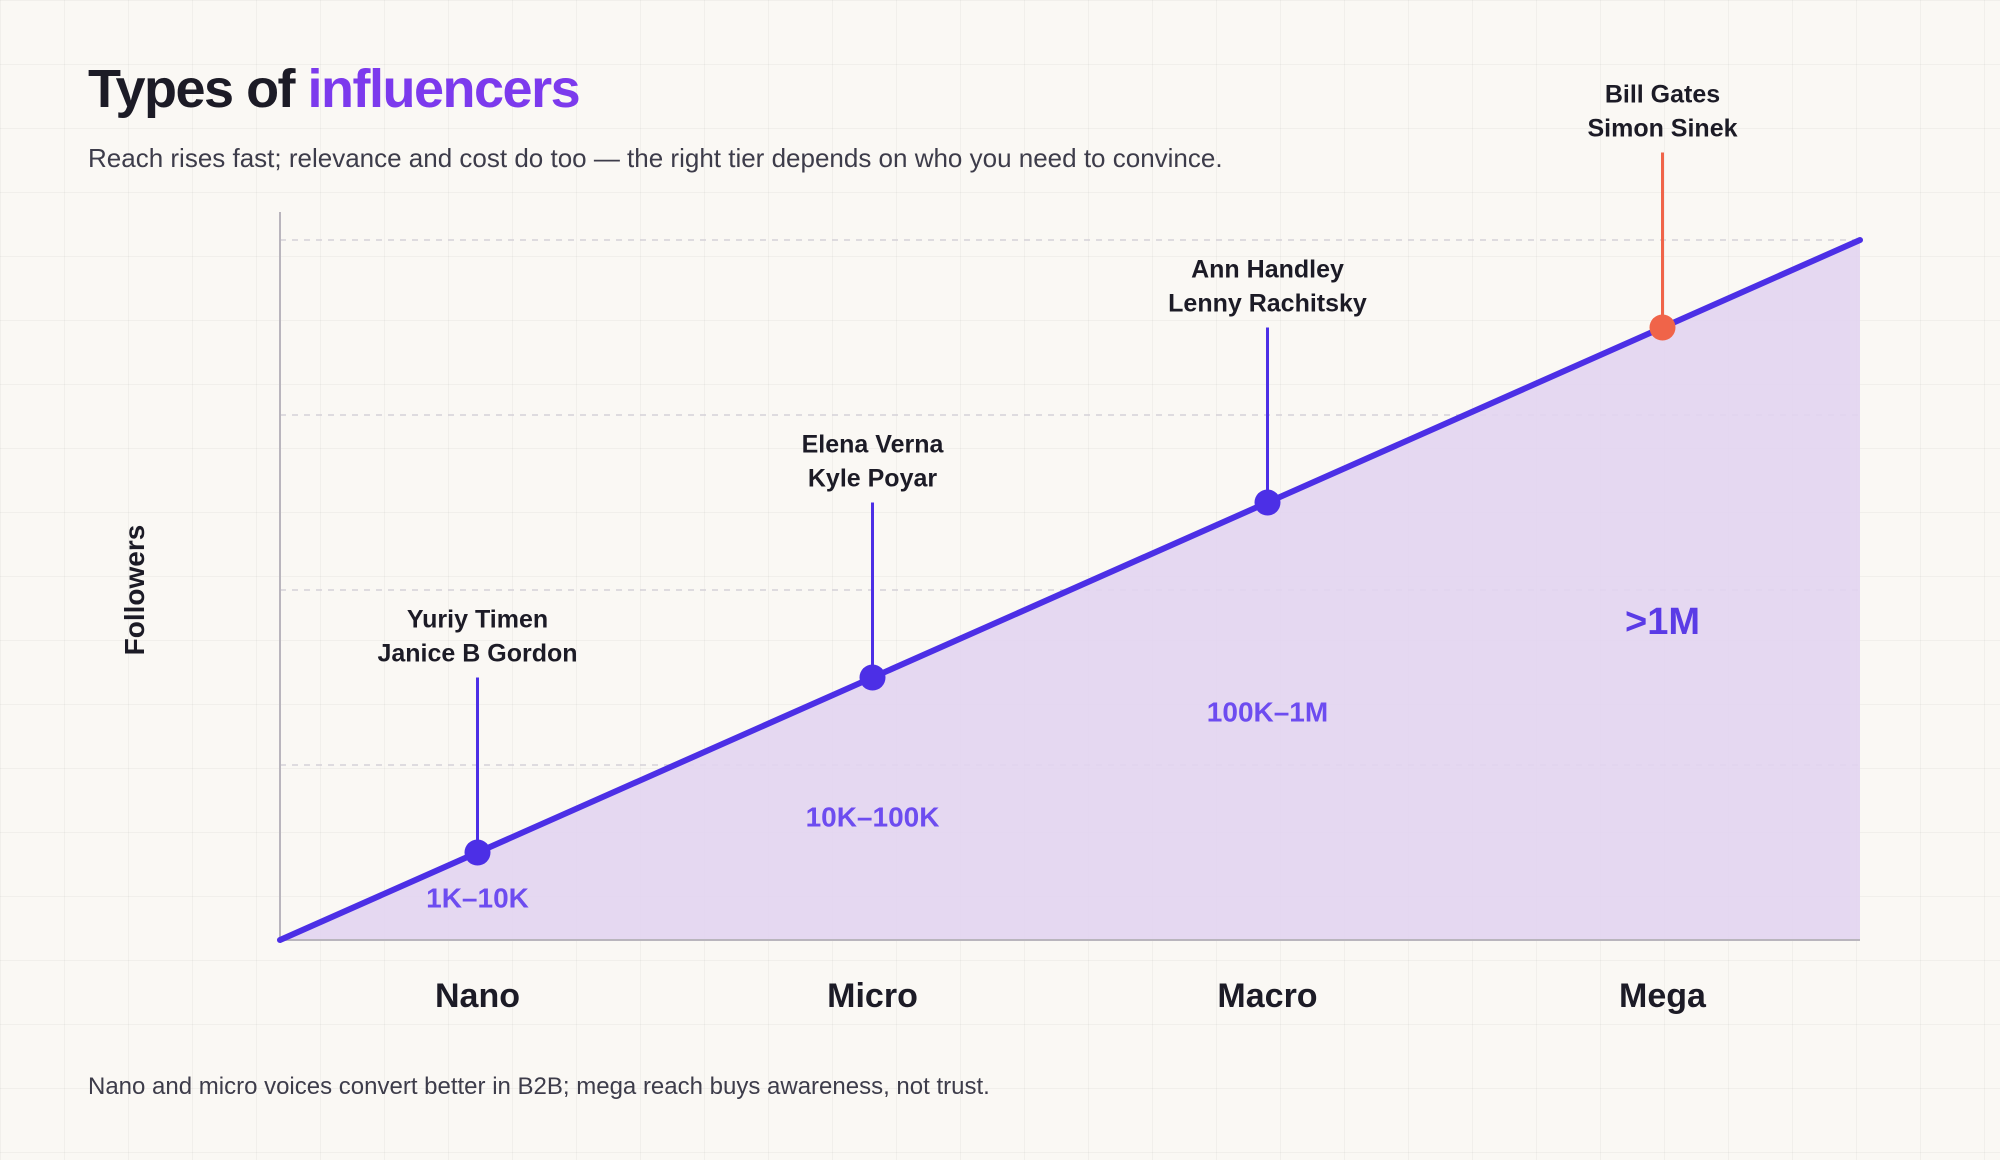 The width and height of the screenshot is (2000, 1160). Describe the element at coordinates (477, 654) in the screenshot. I see `influencer-label: Janice B Gordon` at that location.